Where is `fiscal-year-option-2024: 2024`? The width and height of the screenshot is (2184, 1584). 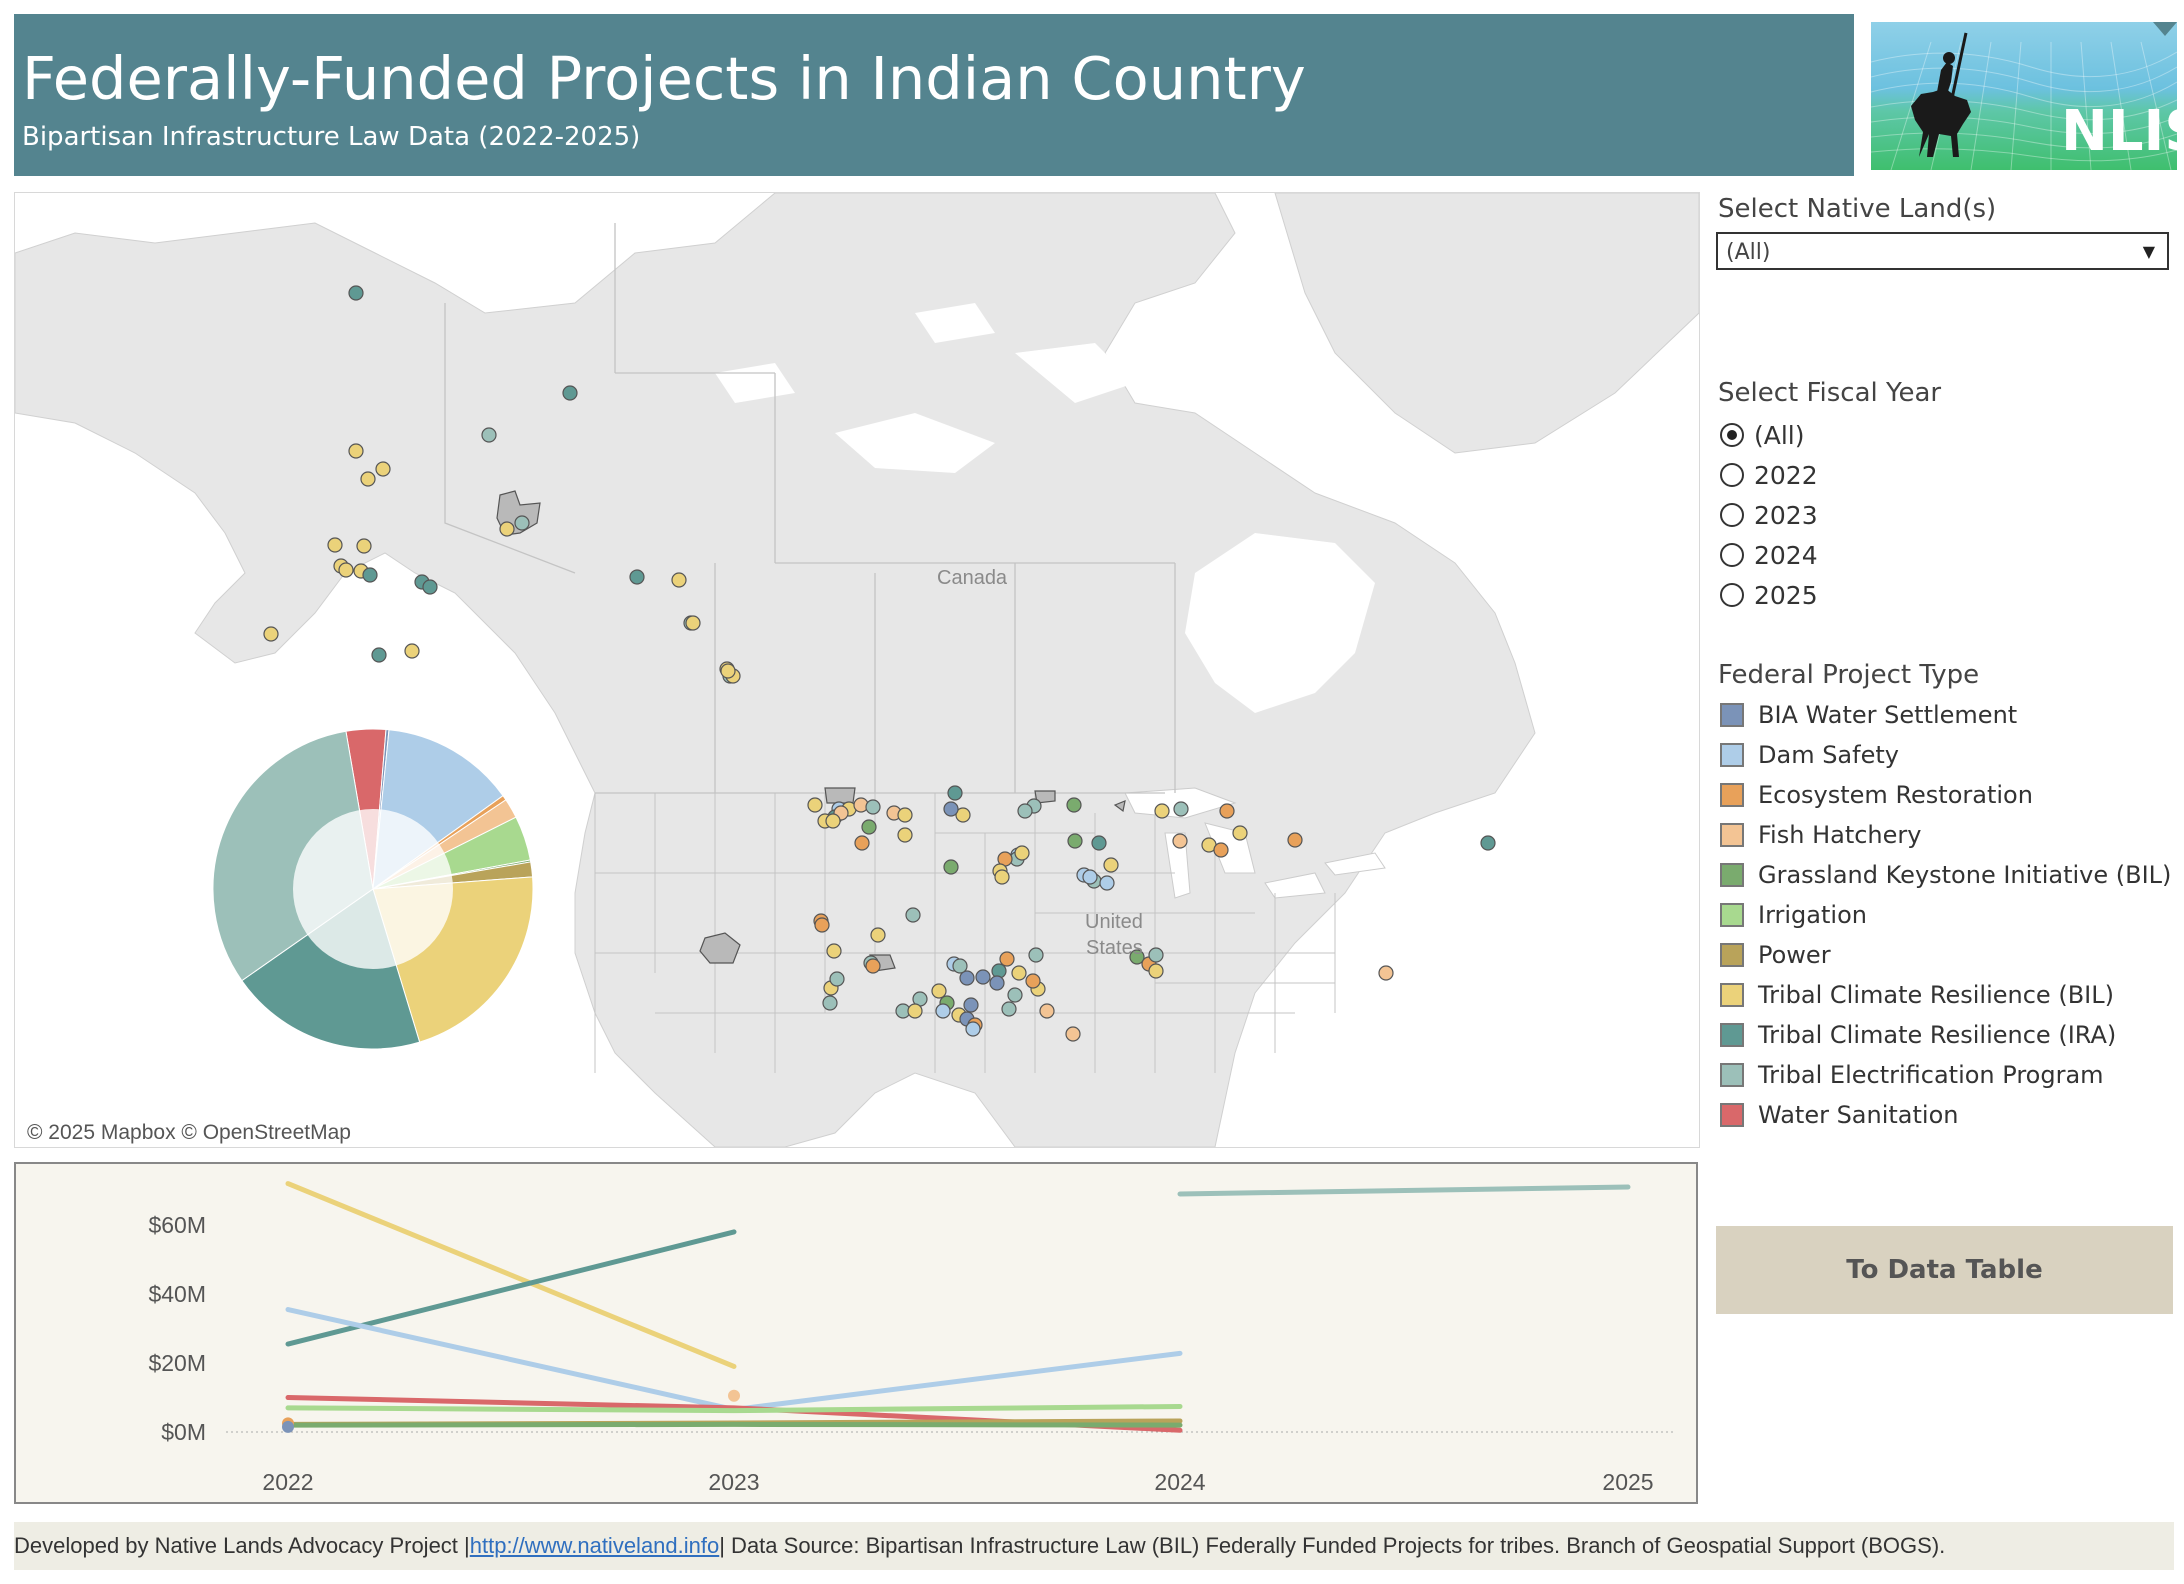
fiscal-year-option-2024: 2024 is located at coordinates (1769, 555).